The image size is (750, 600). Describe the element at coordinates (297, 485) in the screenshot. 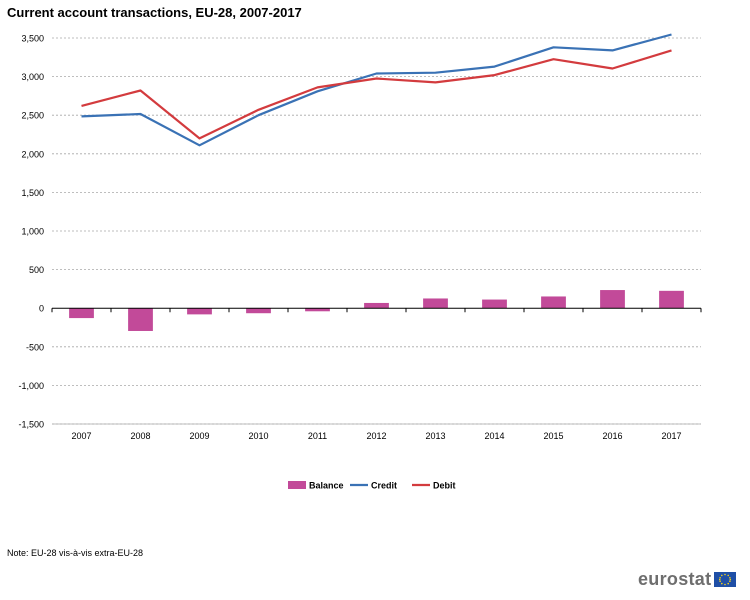

I see `legend-swatch-balance` at that location.